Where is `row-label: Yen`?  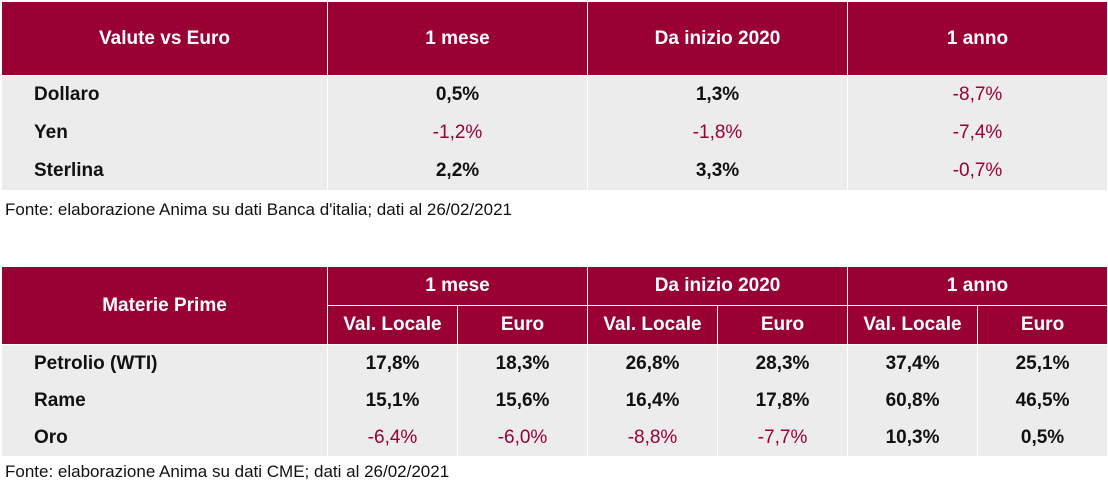
row-label: Yen is located at coordinates (164, 133).